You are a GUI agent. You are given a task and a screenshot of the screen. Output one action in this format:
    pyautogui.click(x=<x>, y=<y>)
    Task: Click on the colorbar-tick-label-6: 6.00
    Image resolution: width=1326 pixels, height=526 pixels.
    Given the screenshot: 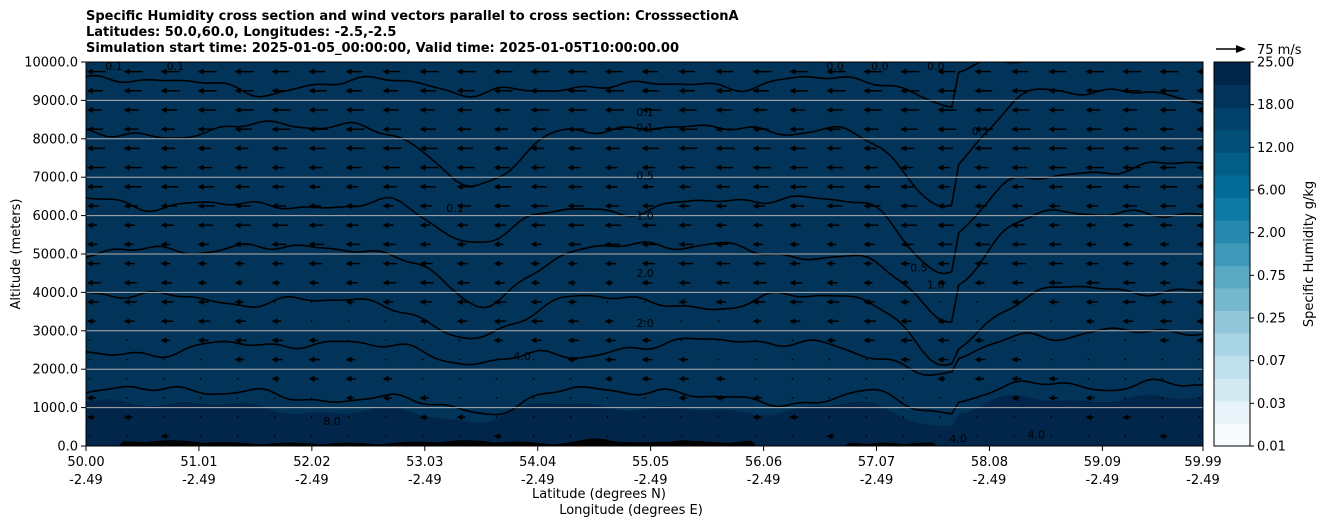 What is the action you would take?
    pyautogui.click(x=1271, y=191)
    